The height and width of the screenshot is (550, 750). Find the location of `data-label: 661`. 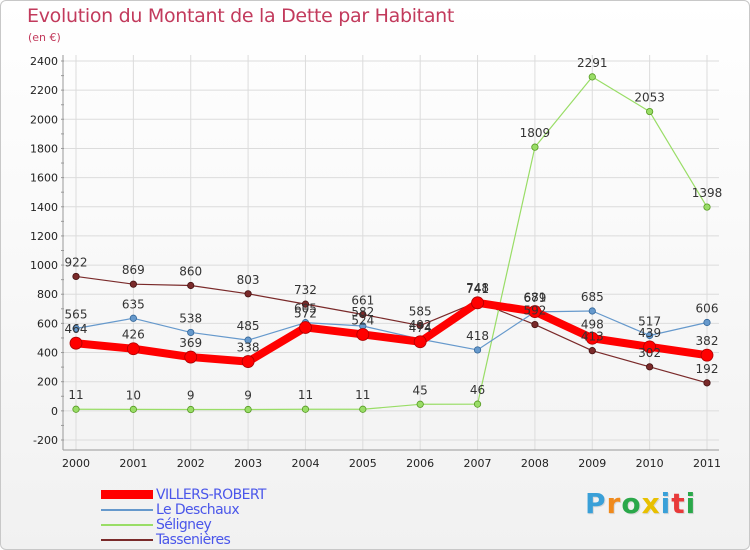

data-label: 661 is located at coordinates (362, 300).